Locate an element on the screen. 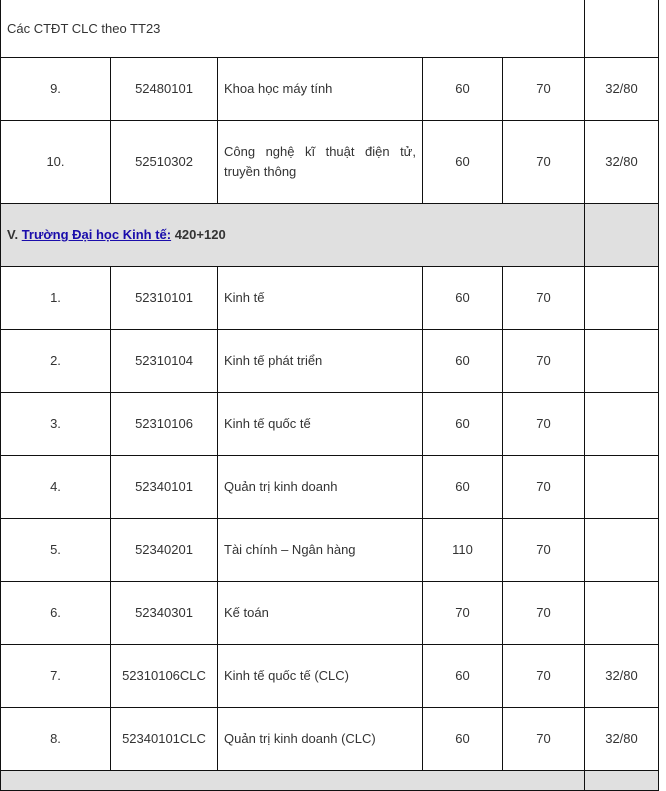  university-link: Trường Đại học Kinh tế: is located at coordinates (96, 234).